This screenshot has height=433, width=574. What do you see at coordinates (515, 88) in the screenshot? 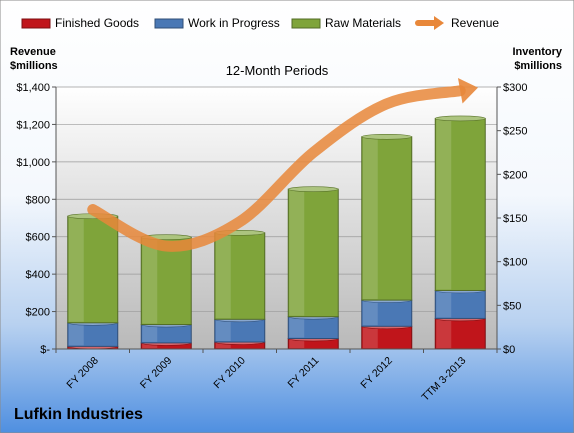
I see `right-tick-label: $300` at bounding box center [515, 88].